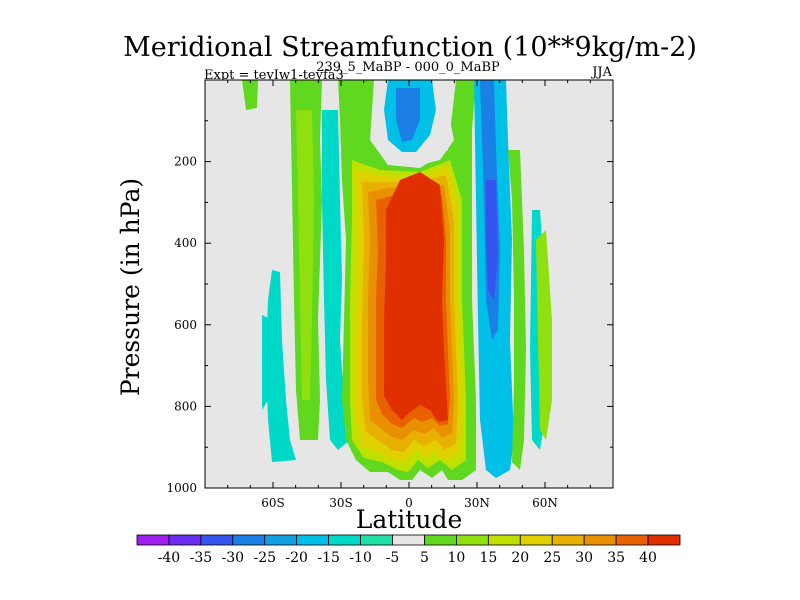 The width and height of the screenshot is (800, 600). What do you see at coordinates (456, 558) in the screenshot?
I see `colorbar-label: 10` at bounding box center [456, 558].